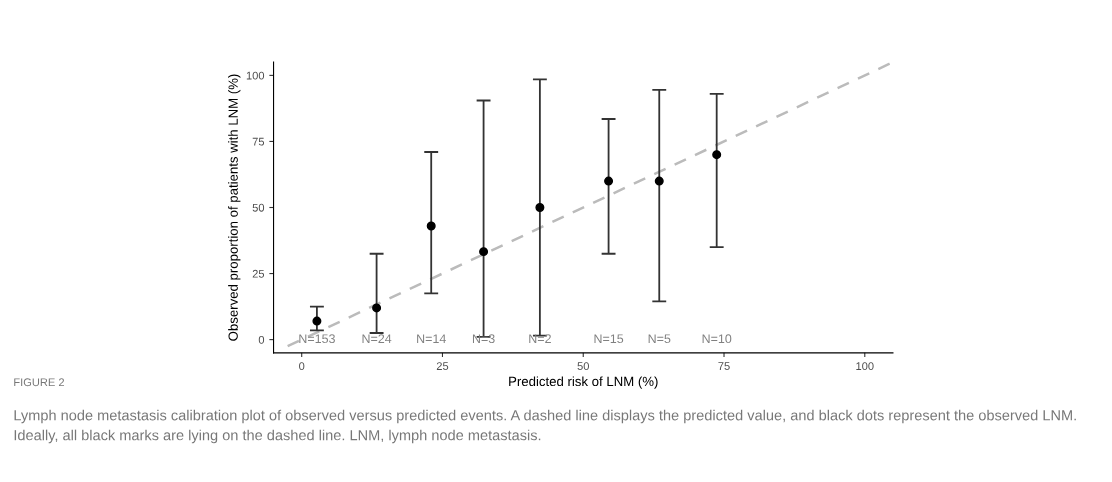 This screenshot has height=482, width=1112. Describe the element at coordinates (659, 339) in the screenshot. I see `annotation: N=5` at that location.